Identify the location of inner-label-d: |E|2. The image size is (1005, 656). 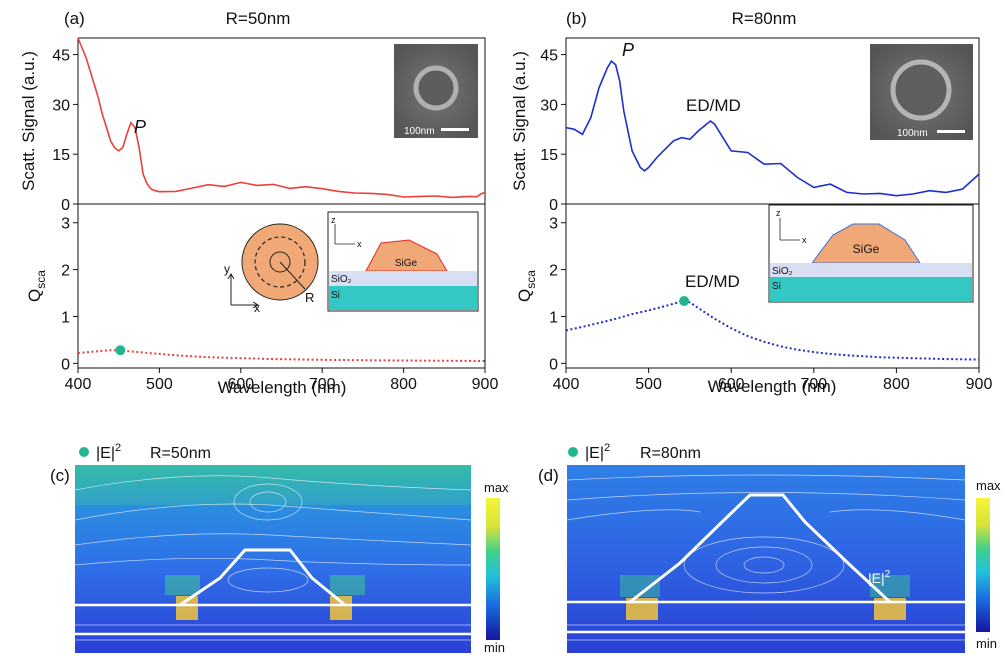
(879, 577).